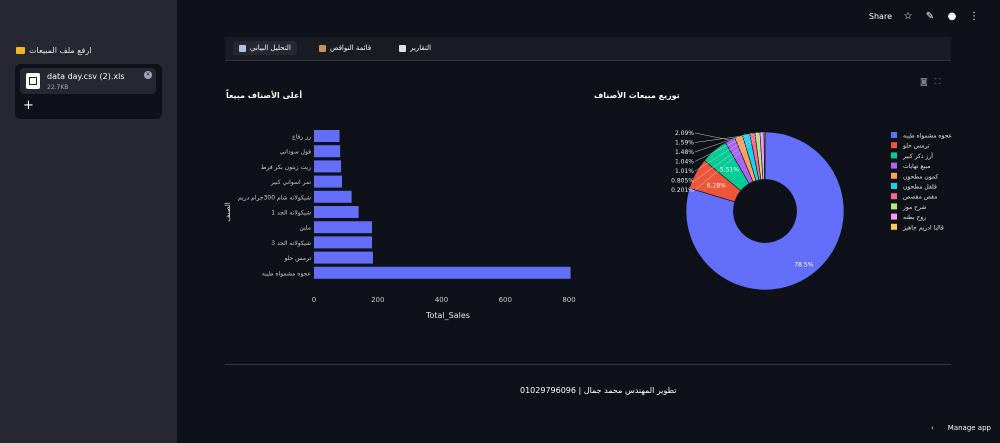 The image size is (1000, 443). What do you see at coordinates (588, 364) in the screenshot?
I see `footer-divider` at bounding box center [588, 364].